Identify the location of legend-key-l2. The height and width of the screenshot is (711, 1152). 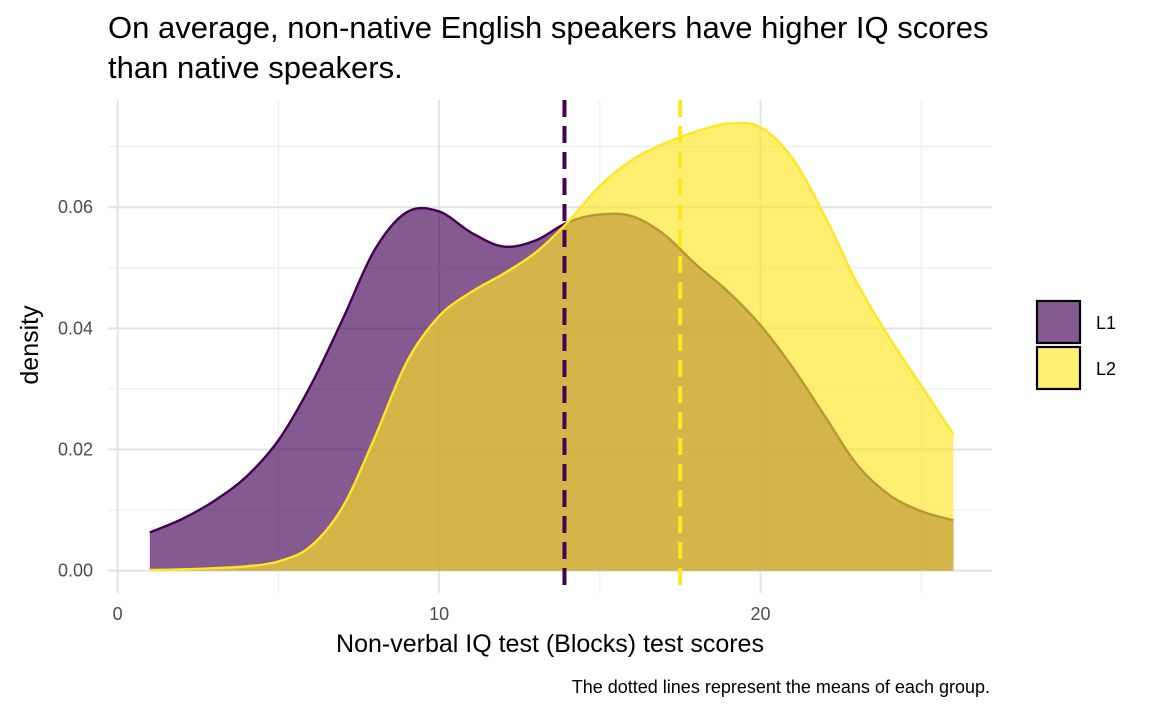
(1058, 368).